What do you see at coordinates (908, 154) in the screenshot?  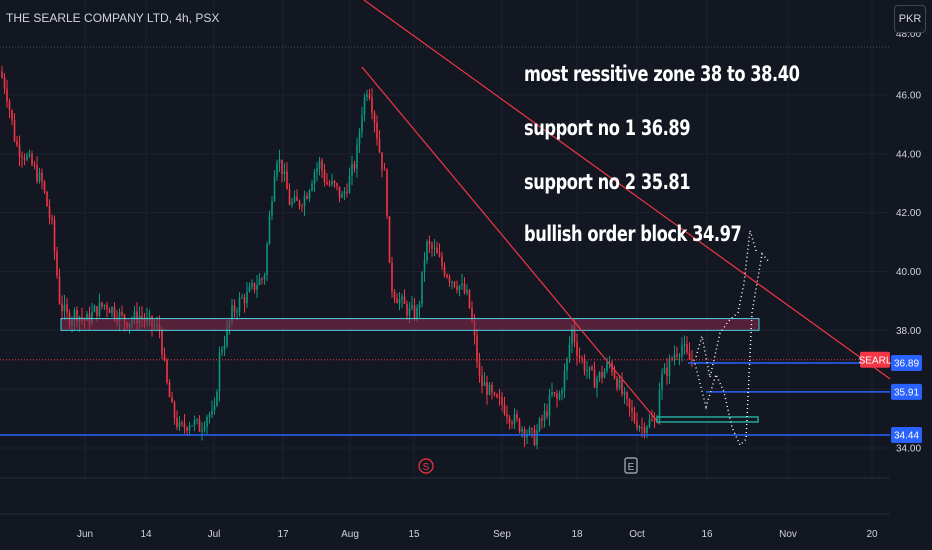 I see `y-tick-label: 44.00` at bounding box center [908, 154].